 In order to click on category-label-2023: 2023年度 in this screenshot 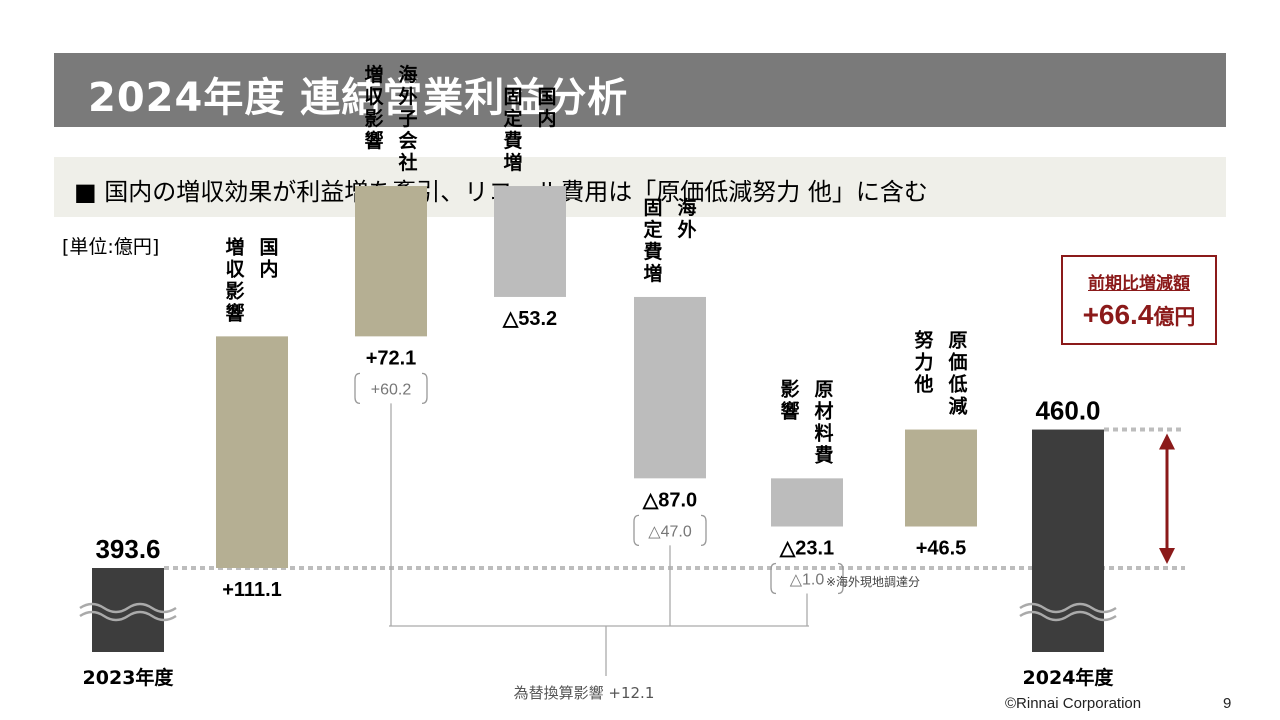, I will do `click(129, 677)`.